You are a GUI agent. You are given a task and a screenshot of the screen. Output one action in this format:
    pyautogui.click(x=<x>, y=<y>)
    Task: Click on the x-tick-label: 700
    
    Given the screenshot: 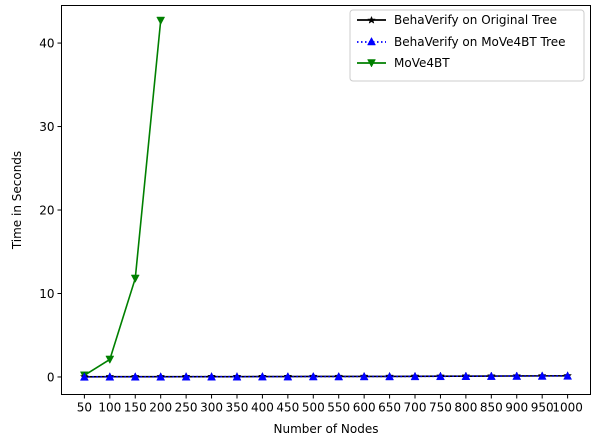 What is the action you would take?
    pyautogui.click(x=415, y=408)
    